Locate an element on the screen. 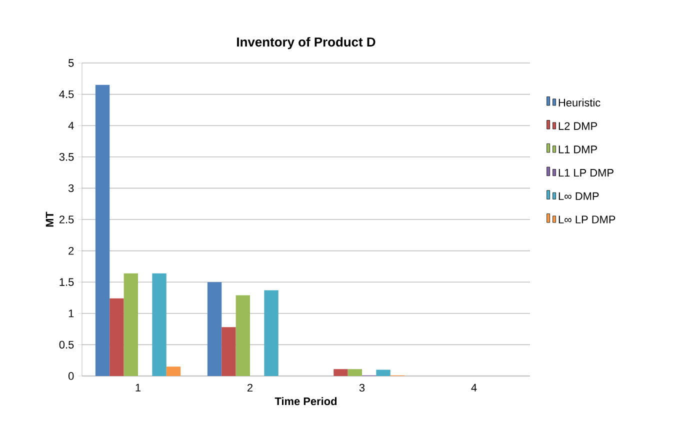  x-tick-label: 2 is located at coordinates (250, 388).